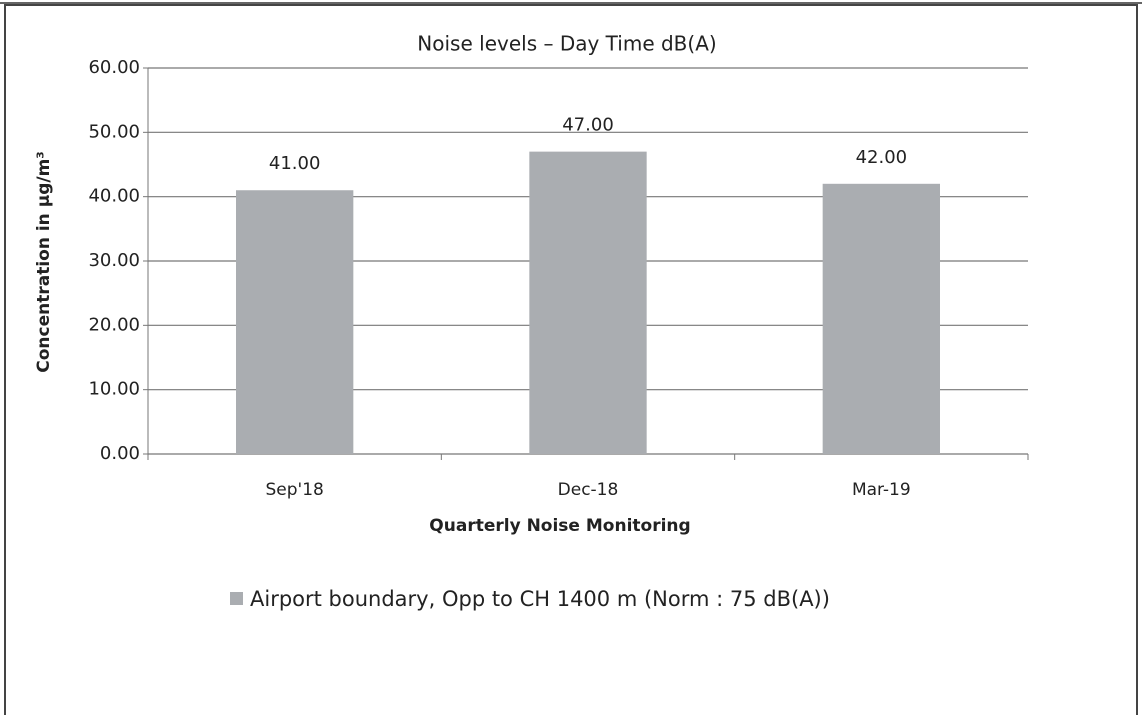  What do you see at coordinates (882, 157) in the screenshot?
I see `value-label: 42.00` at bounding box center [882, 157].